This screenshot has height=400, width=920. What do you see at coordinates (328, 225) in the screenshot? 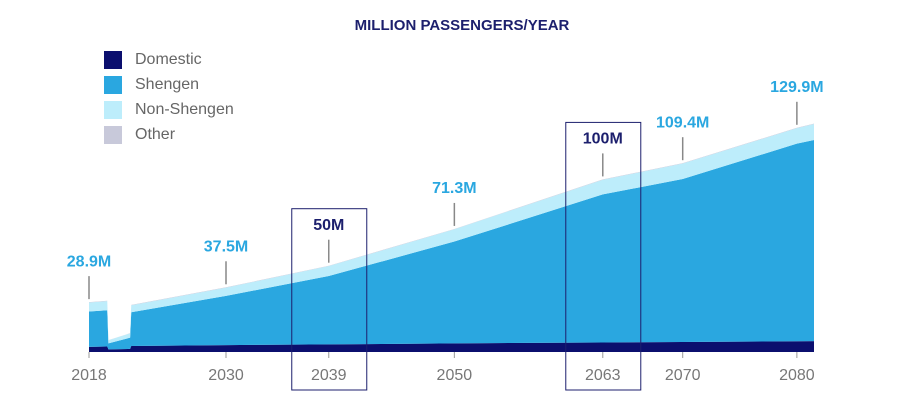
I see `annotation-label: 50M` at bounding box center [328, 225].